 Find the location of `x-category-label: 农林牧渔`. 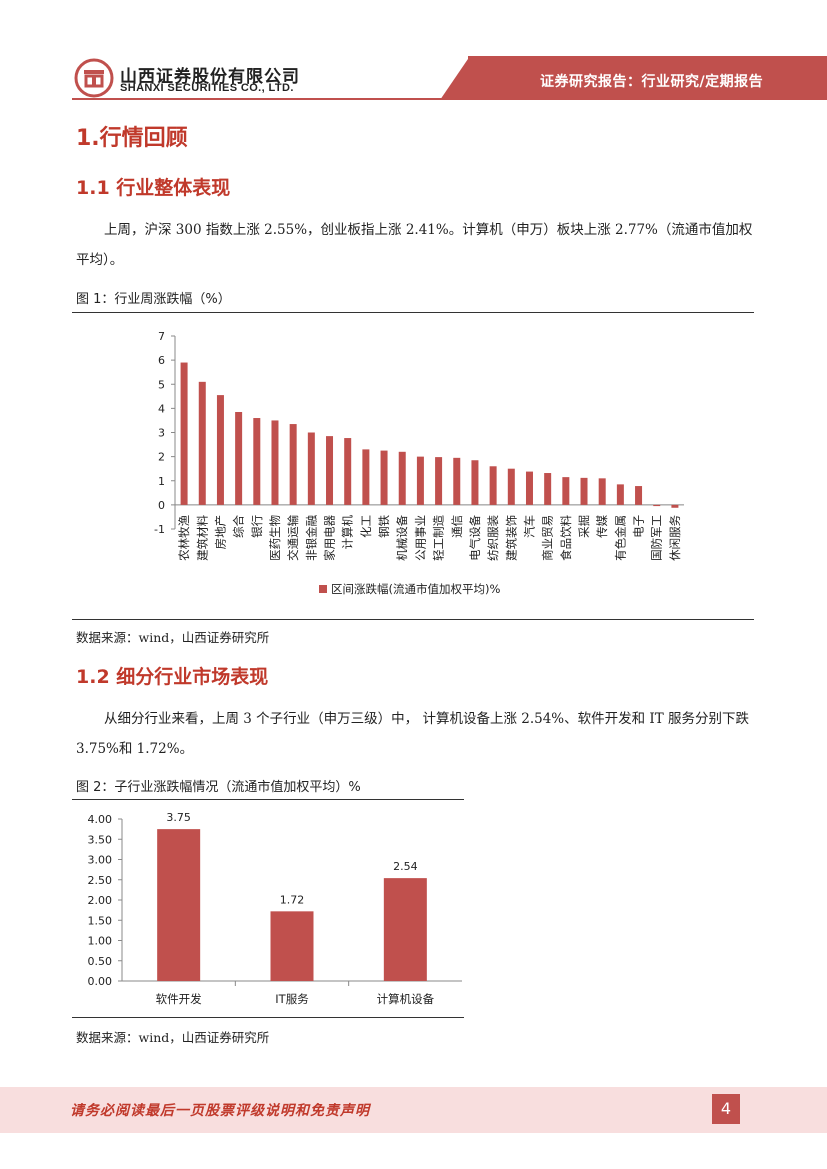

x-category-label: 农林牧渔 is located at coordinates (184, 538).